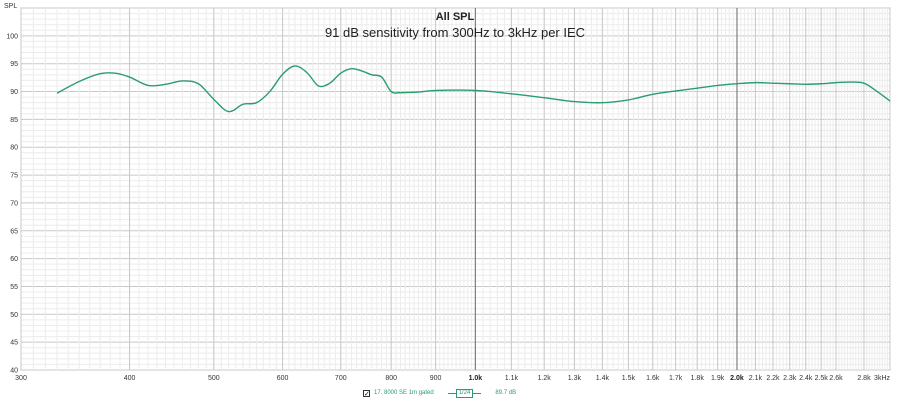 The width and height of the screenshot is (900, 400). I want to click on legend: ✓ 17. 8000 SE 1m gated 1/24 89.7 dB, so click(439, 393).